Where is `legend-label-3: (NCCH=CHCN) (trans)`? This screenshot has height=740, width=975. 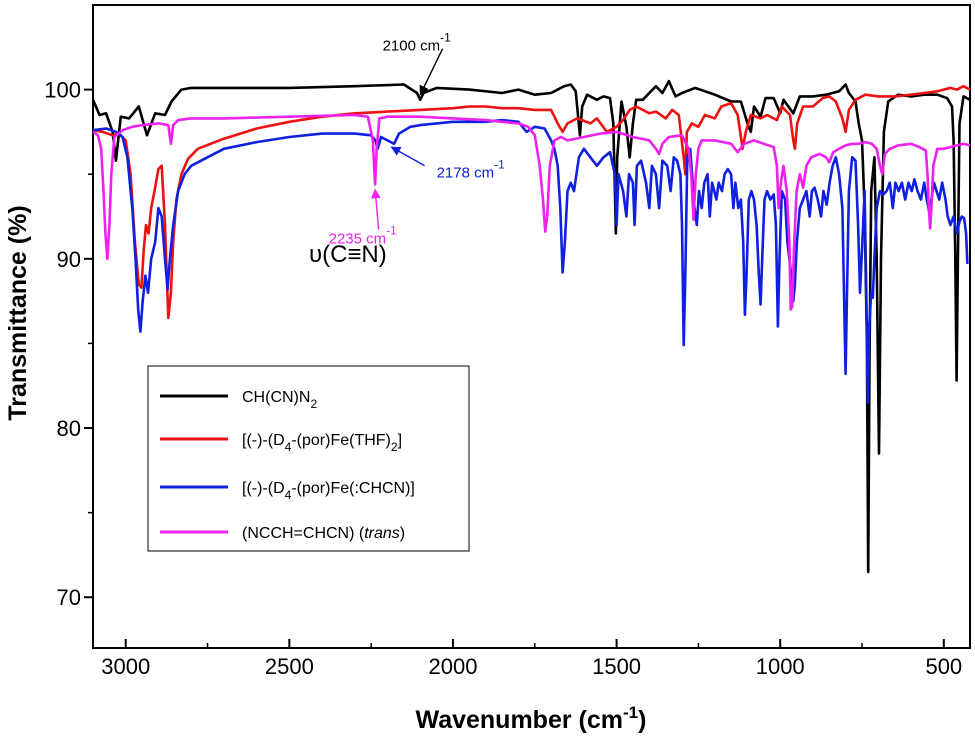 legend-label-3: (NCCH=CHCN) (trans) is located at coordinates (323, 533).